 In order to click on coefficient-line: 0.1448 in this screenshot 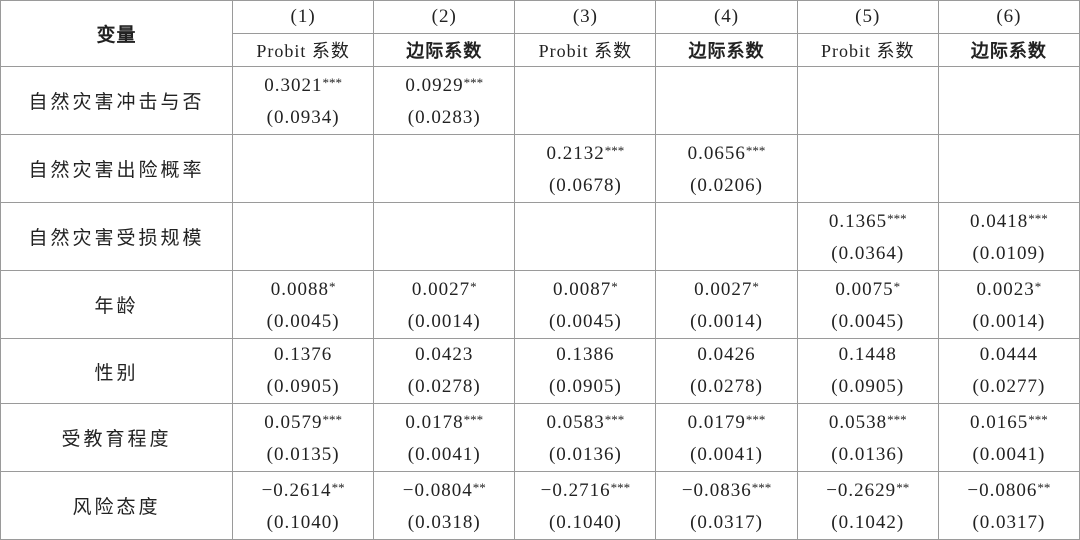, I will do `click(868, 355)`.